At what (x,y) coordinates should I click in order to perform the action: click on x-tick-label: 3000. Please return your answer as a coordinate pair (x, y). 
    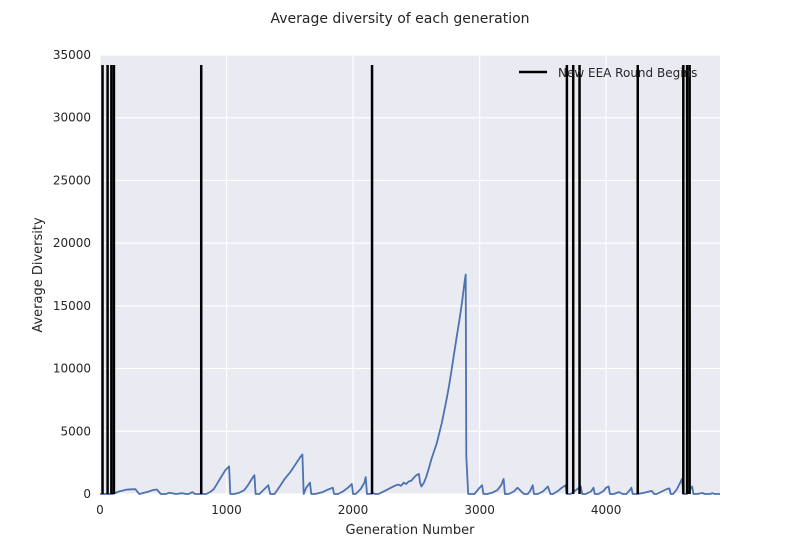
    Looking at the image, I should click on (479, 510).